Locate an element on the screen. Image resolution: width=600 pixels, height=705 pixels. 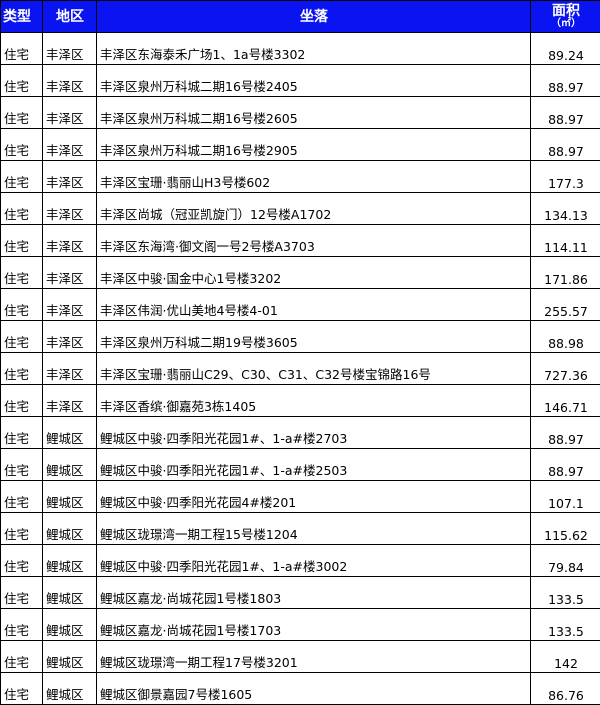
cell-location: 鲤城区珑璟湾一期工程17号楼3201 is located at coordinates (314, 657).